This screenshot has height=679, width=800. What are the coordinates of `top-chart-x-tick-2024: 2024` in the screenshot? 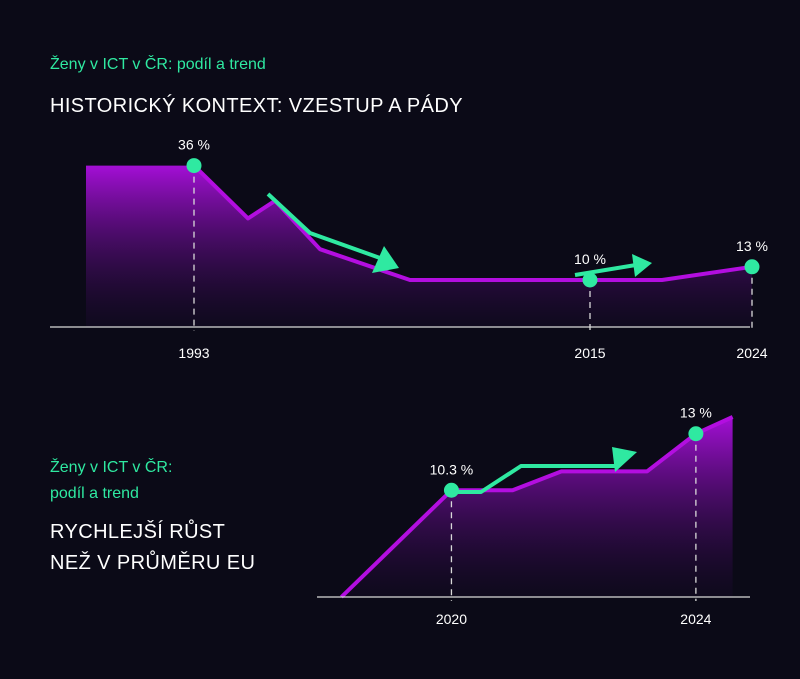 It's located at (751, 353).